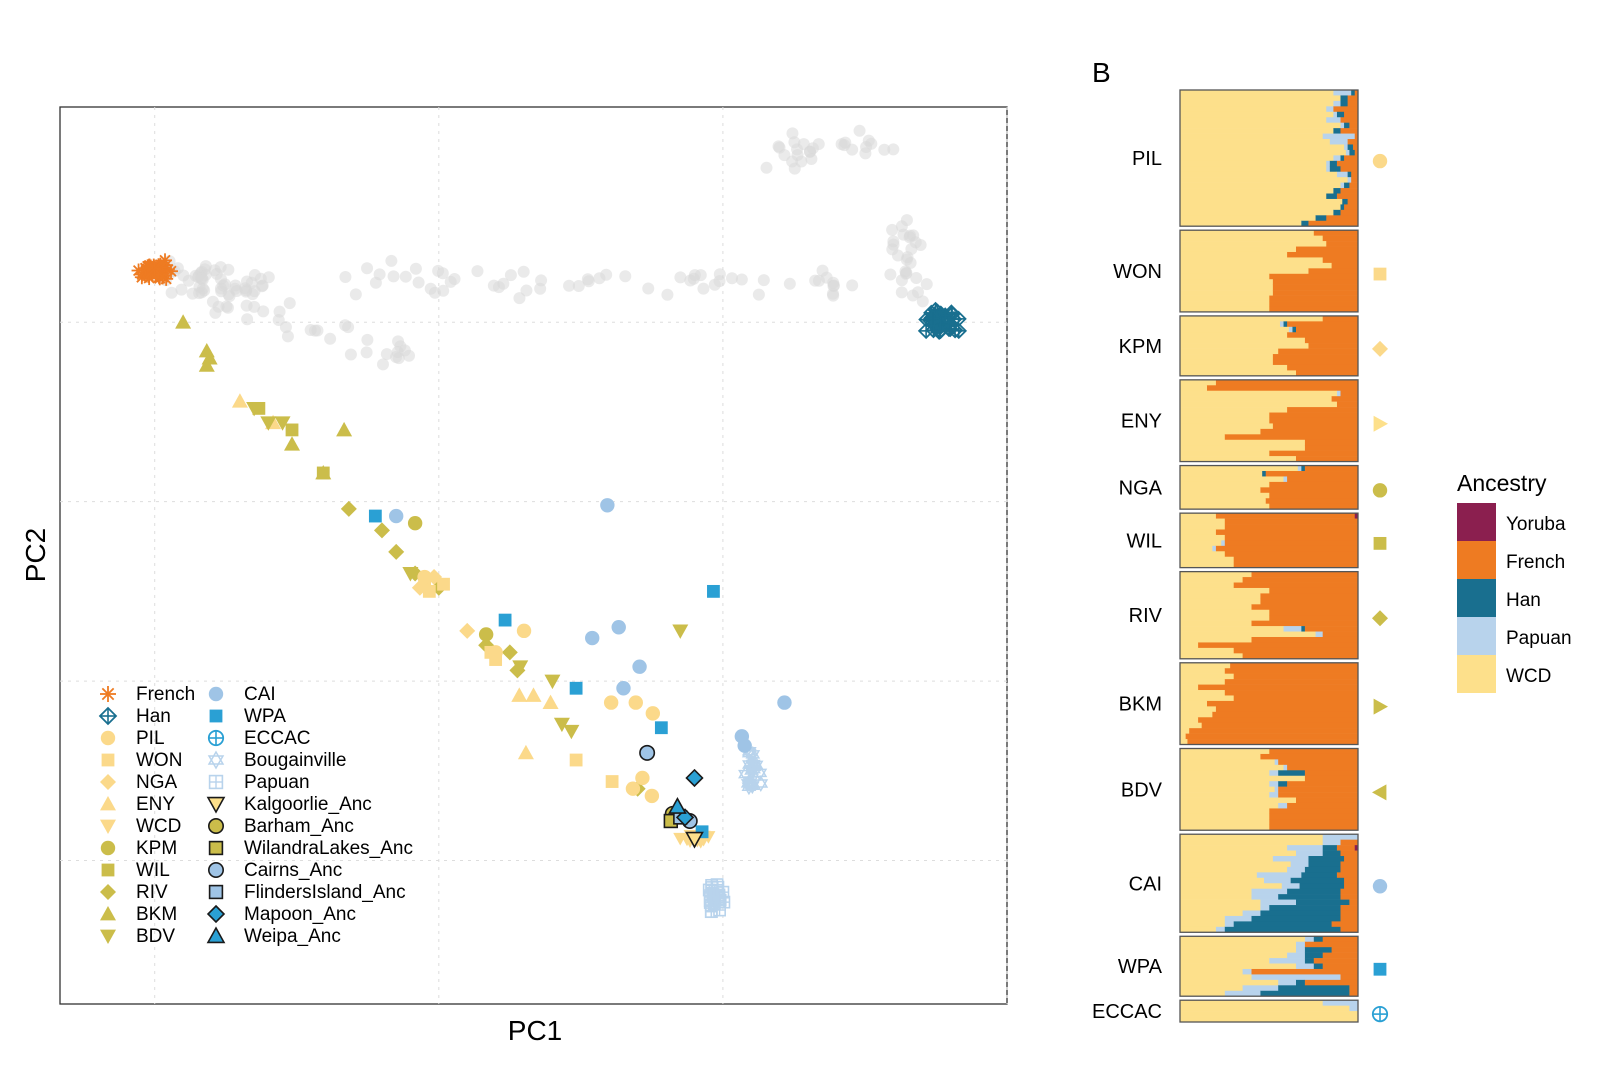 The width and height of the screenshot is (1600, 1077). I want to click on point-bdv, so click(561, 725).